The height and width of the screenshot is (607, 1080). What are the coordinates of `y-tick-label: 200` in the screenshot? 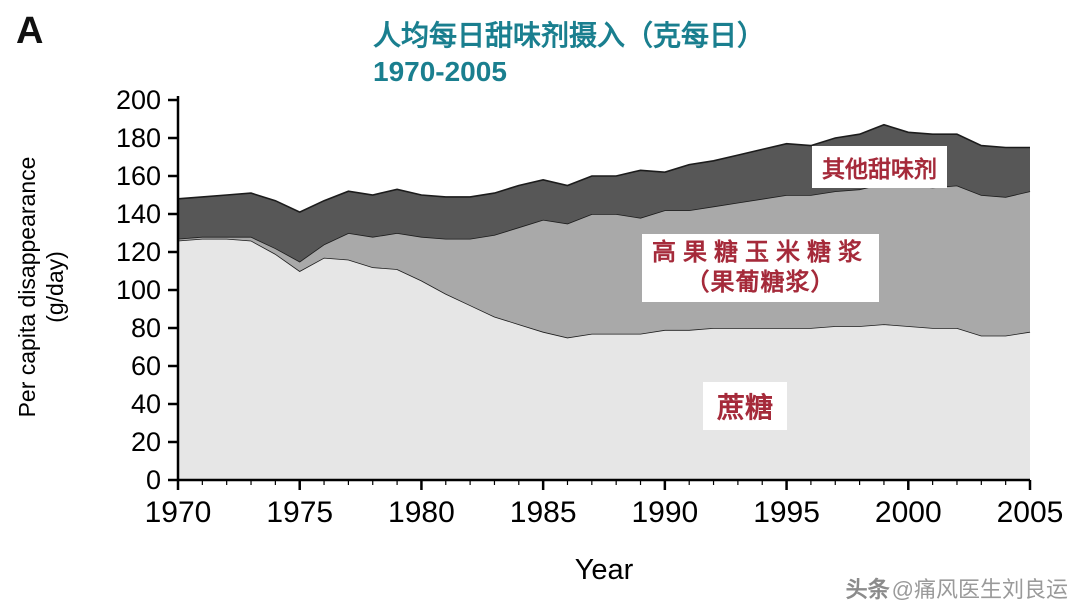 It's located at (138, 100).